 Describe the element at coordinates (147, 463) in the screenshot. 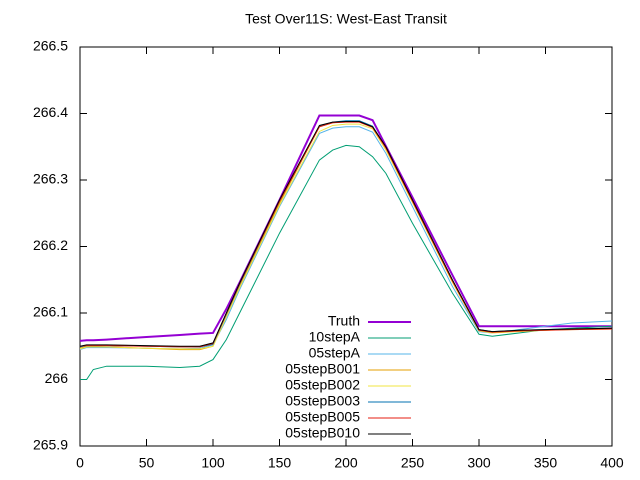

I see `x-tick-label: 50` at that location.